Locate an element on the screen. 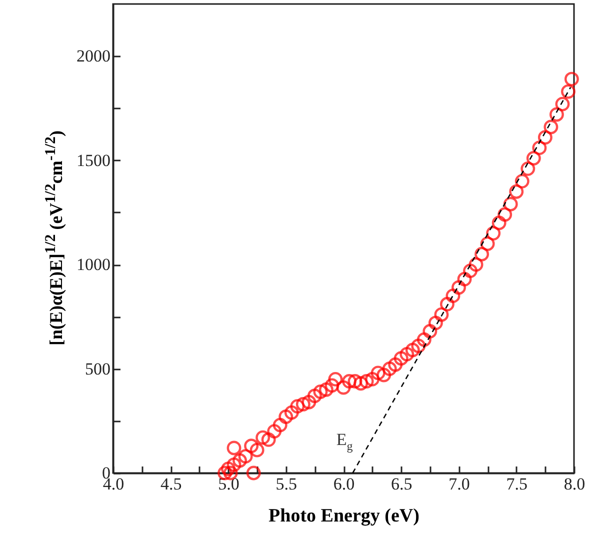 Image resolution: width=590 pixels, height=547 pixels. x-tick-label: 5.0 is located at coordinates (229, 484).